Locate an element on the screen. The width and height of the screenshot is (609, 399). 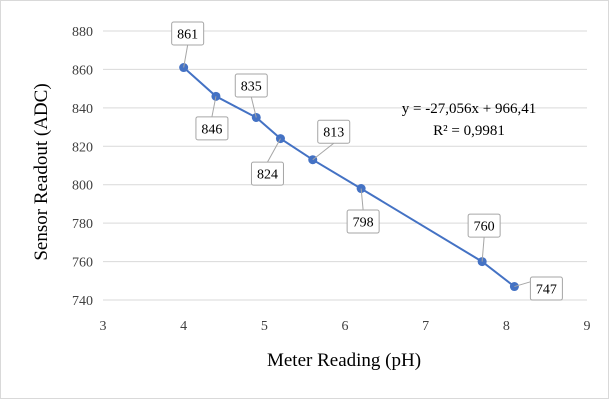
data-label: 824 is located at coordinates (267, 175).